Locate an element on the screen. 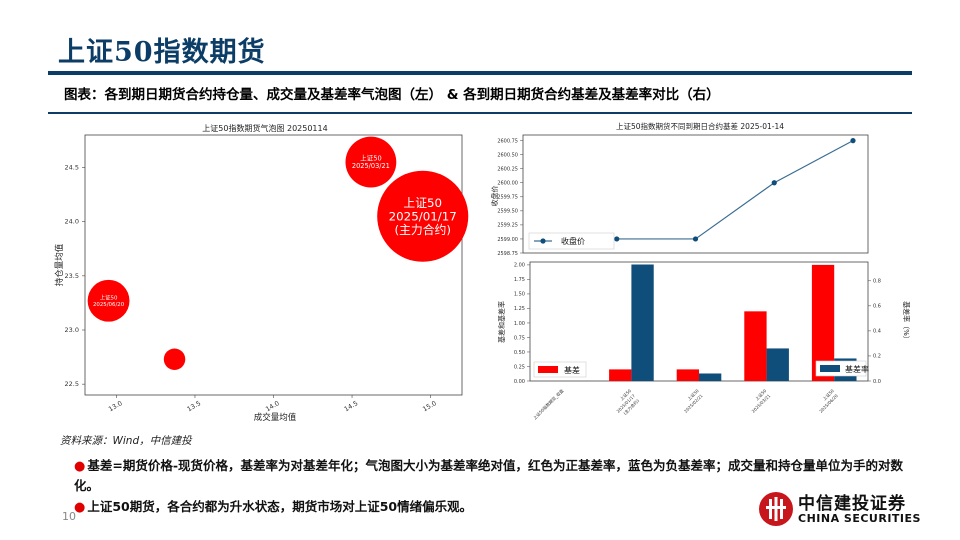 The height and width of the screenshot is (540, 960). bubble-data-label: 2025/01/17 is located at coordinates (423, 216).